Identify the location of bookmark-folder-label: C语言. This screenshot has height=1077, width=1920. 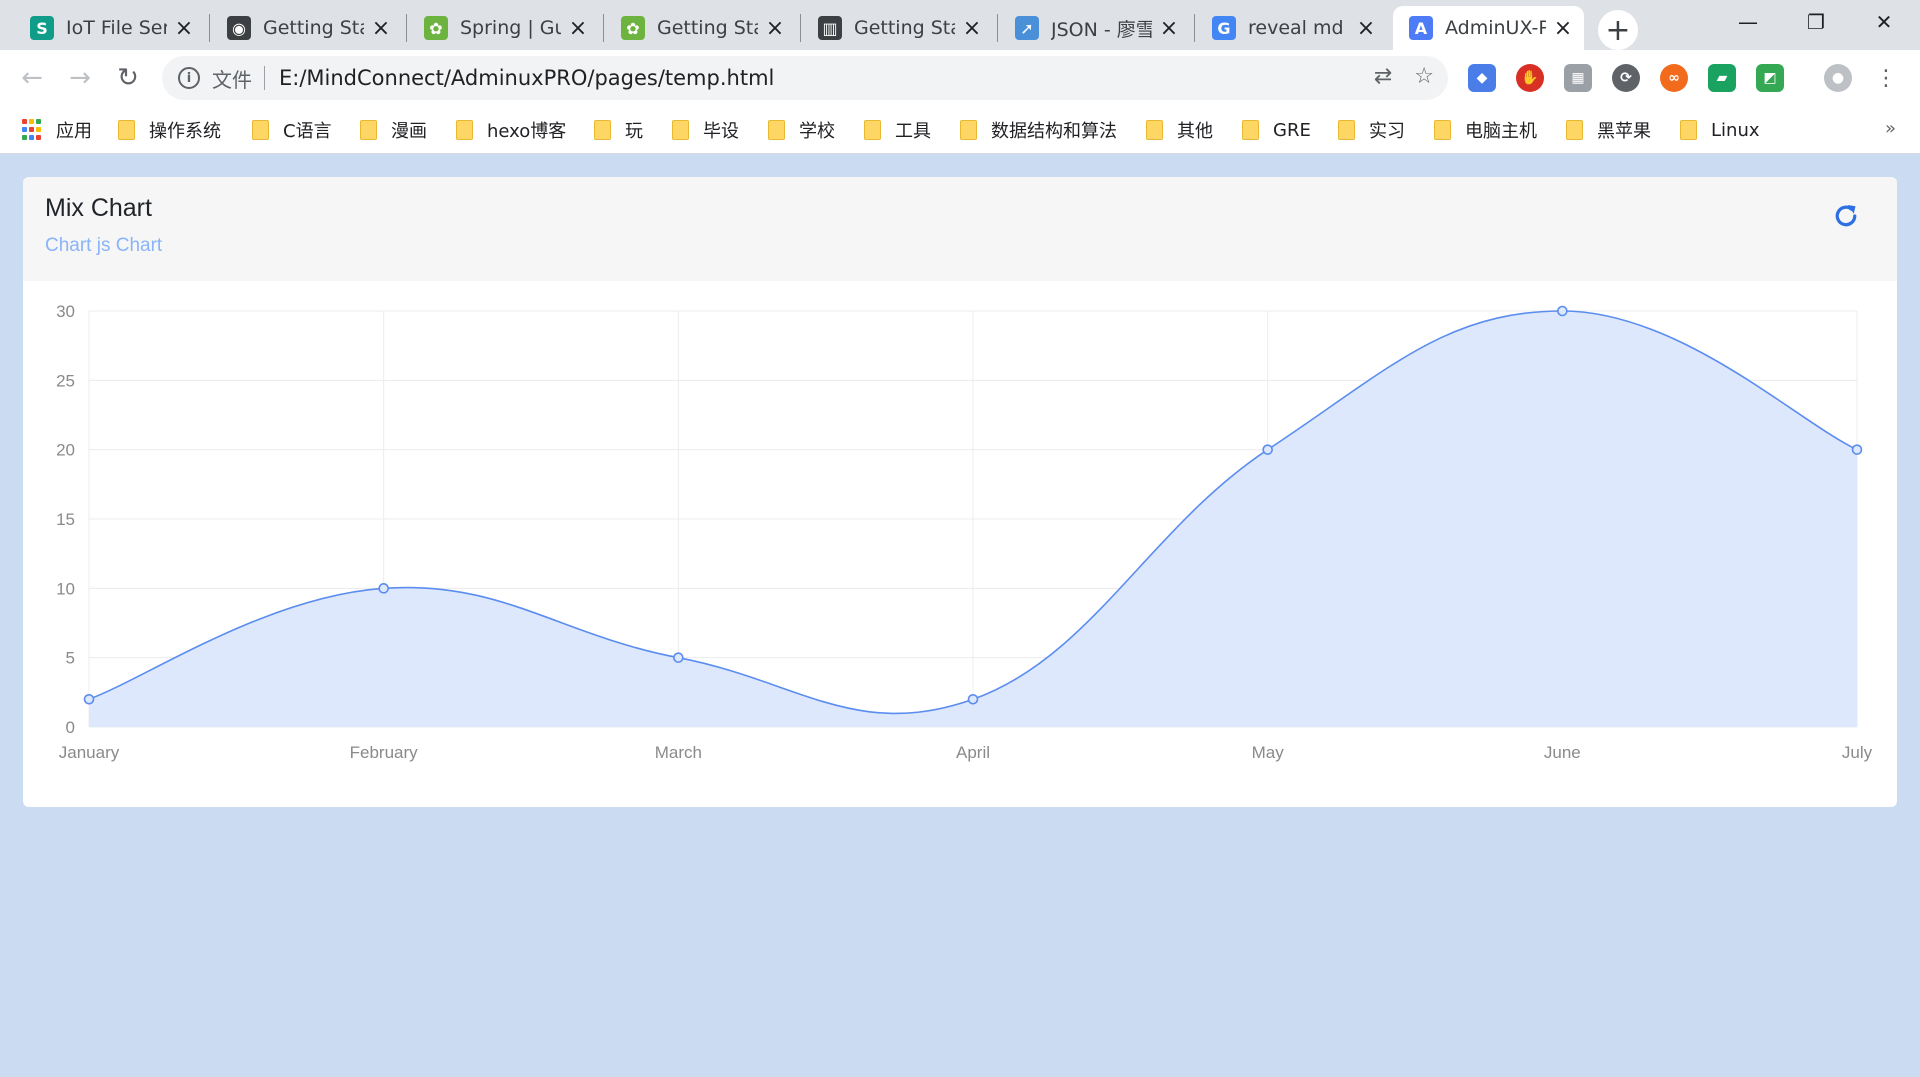
(307, 131).